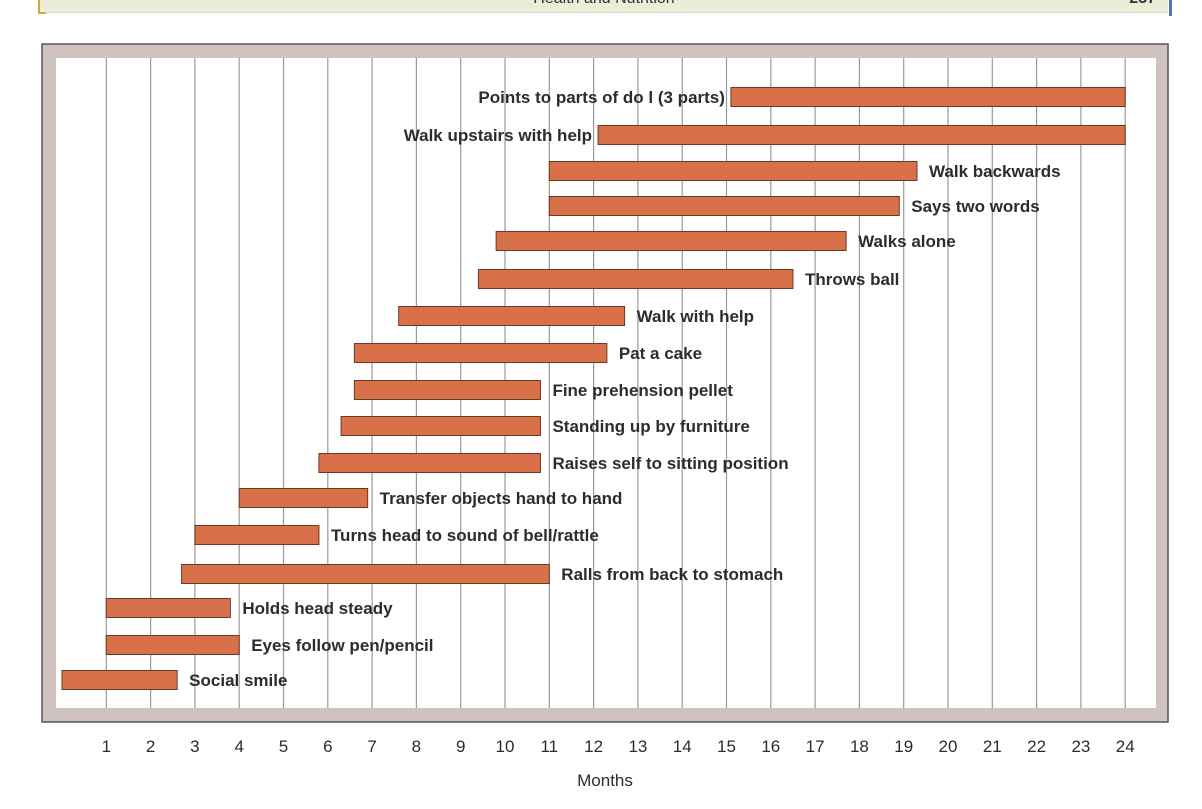 The height and width of the screenshot is (809, 1202). What do you see at coordinates (593, 746) in the screenshot?
I see `x-tick-label-12: 12` at bounding box center [593, 746].